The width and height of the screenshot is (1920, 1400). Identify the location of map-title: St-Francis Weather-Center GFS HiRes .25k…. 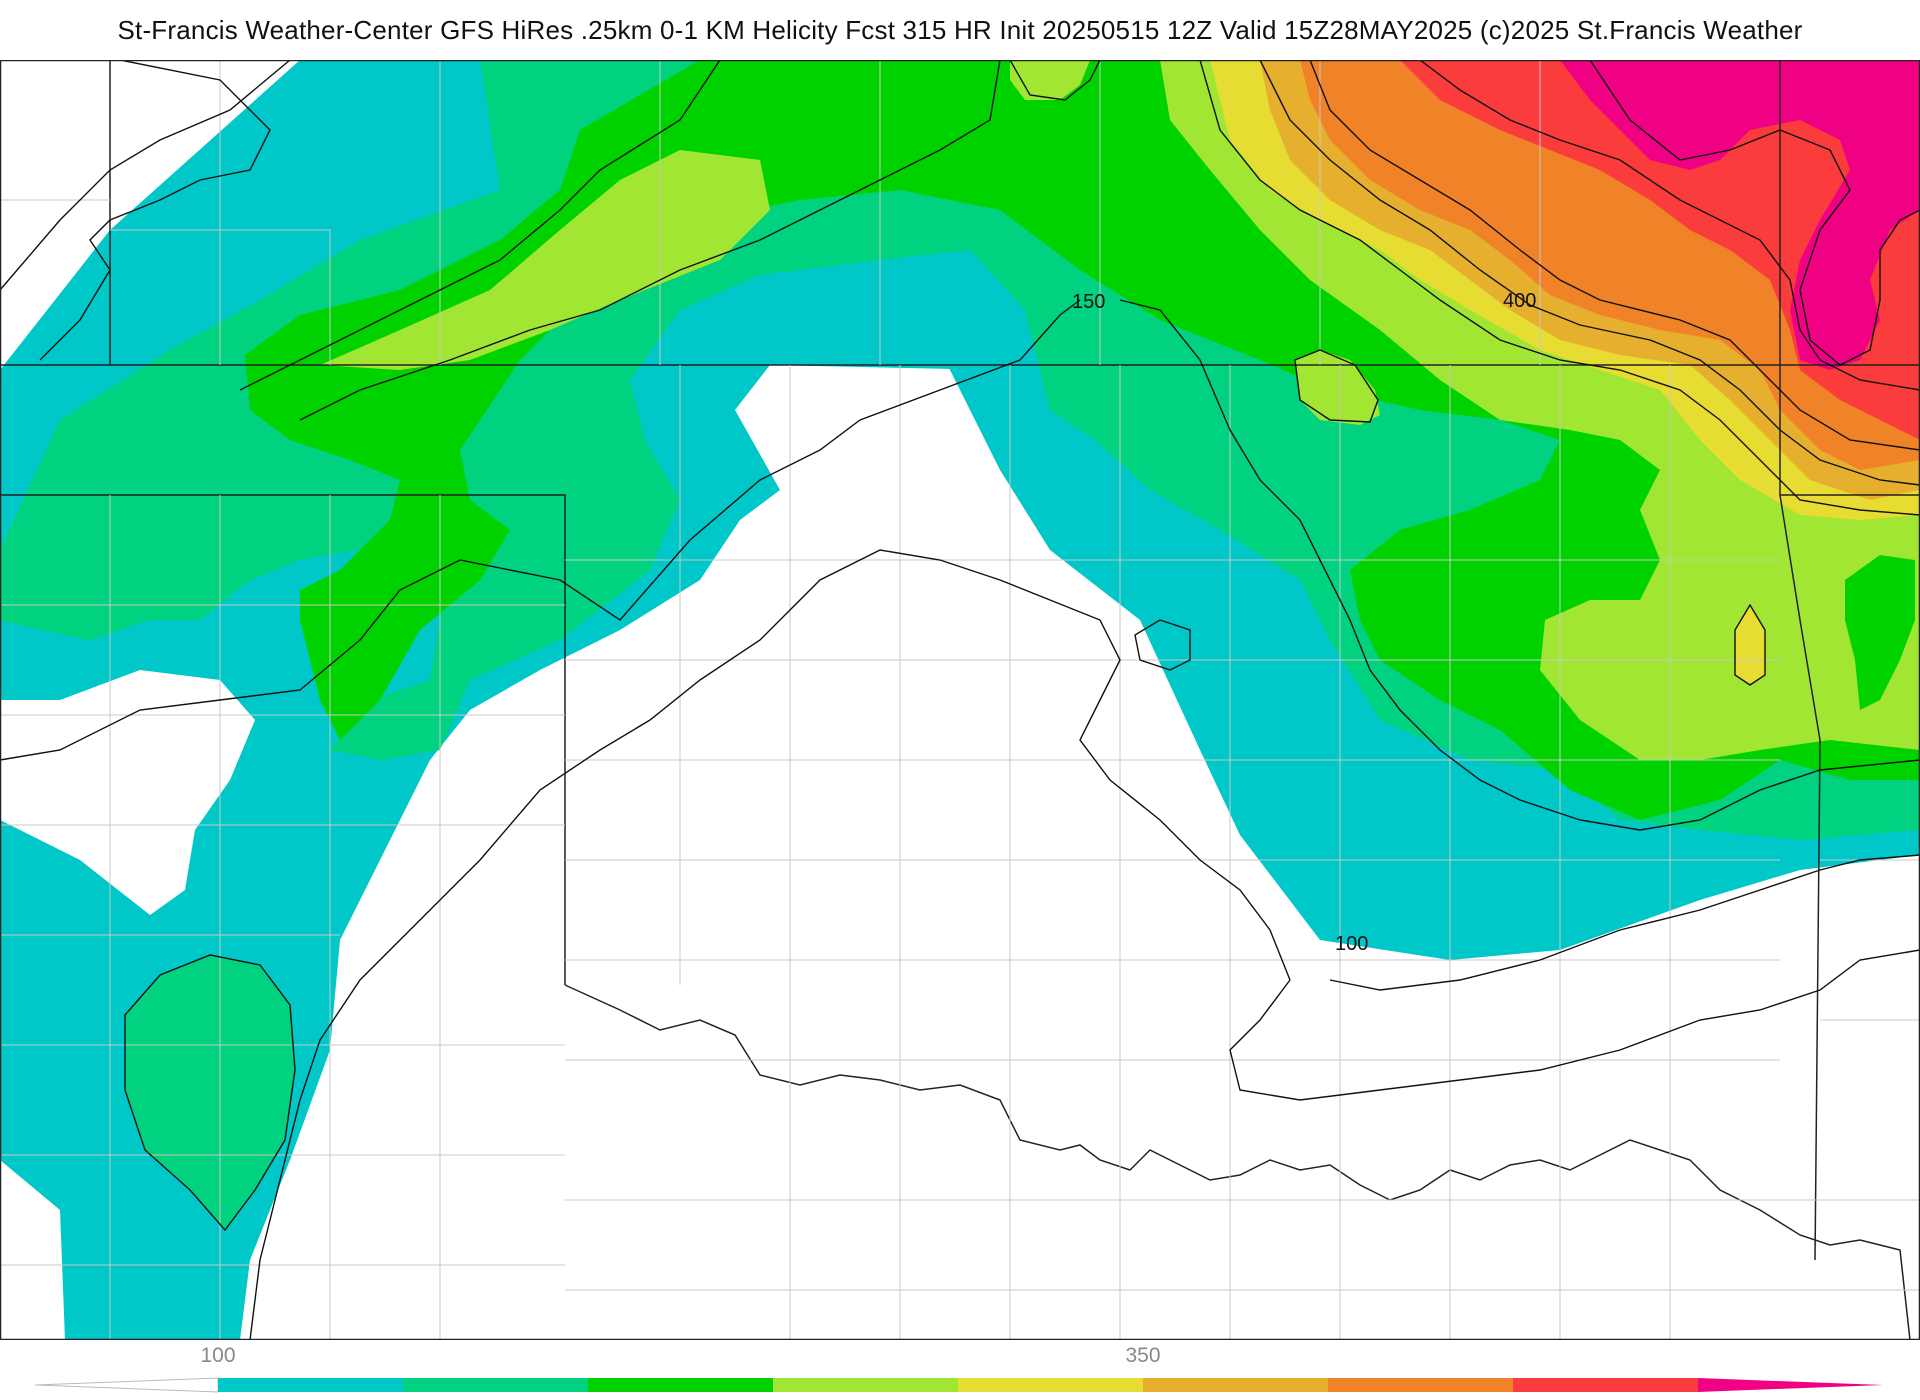
(960, 29).